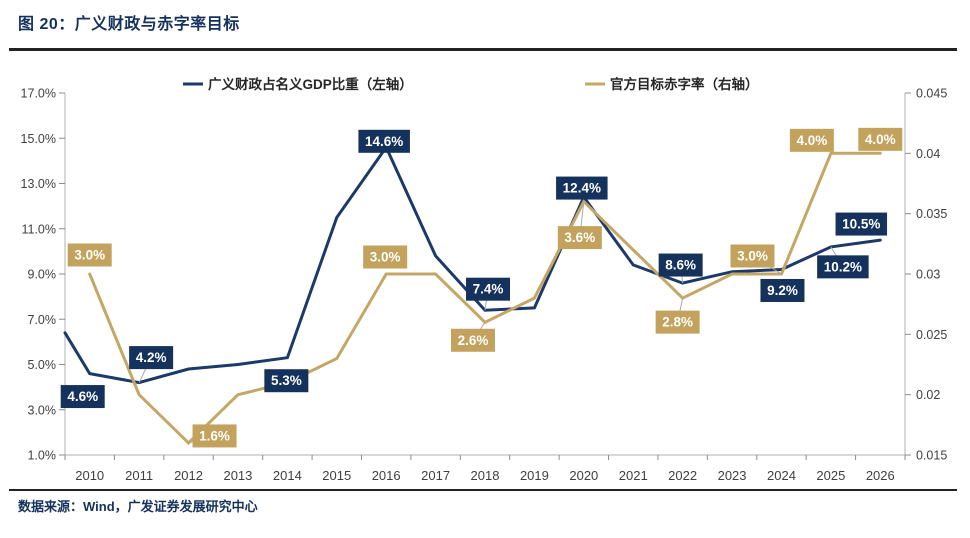 This screenshot has width=970, height=538. What do you see at coordinates (781, 475) in the screenshot?
I see `x-year-label: 2024` at bounding box center [781, 475].